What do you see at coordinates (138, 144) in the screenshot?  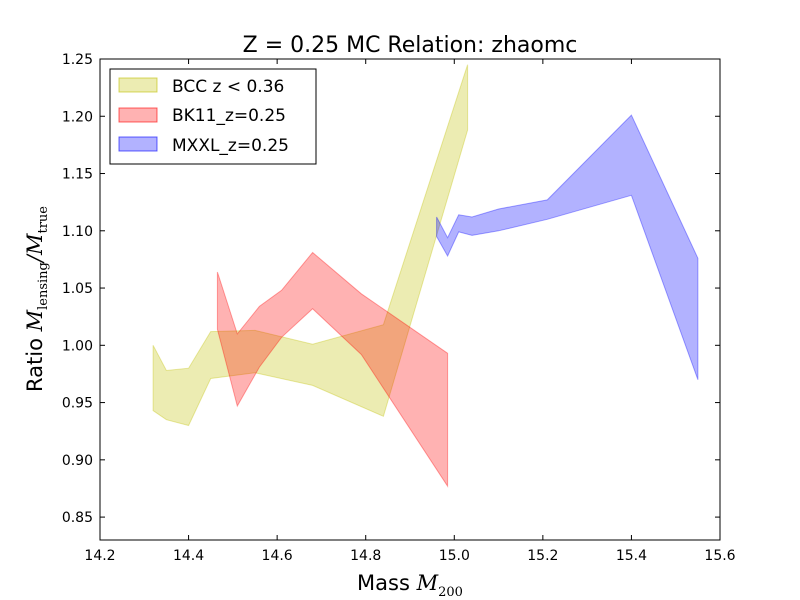 I see `legend-swatch-mxxl` at bounding box center [138, 144].